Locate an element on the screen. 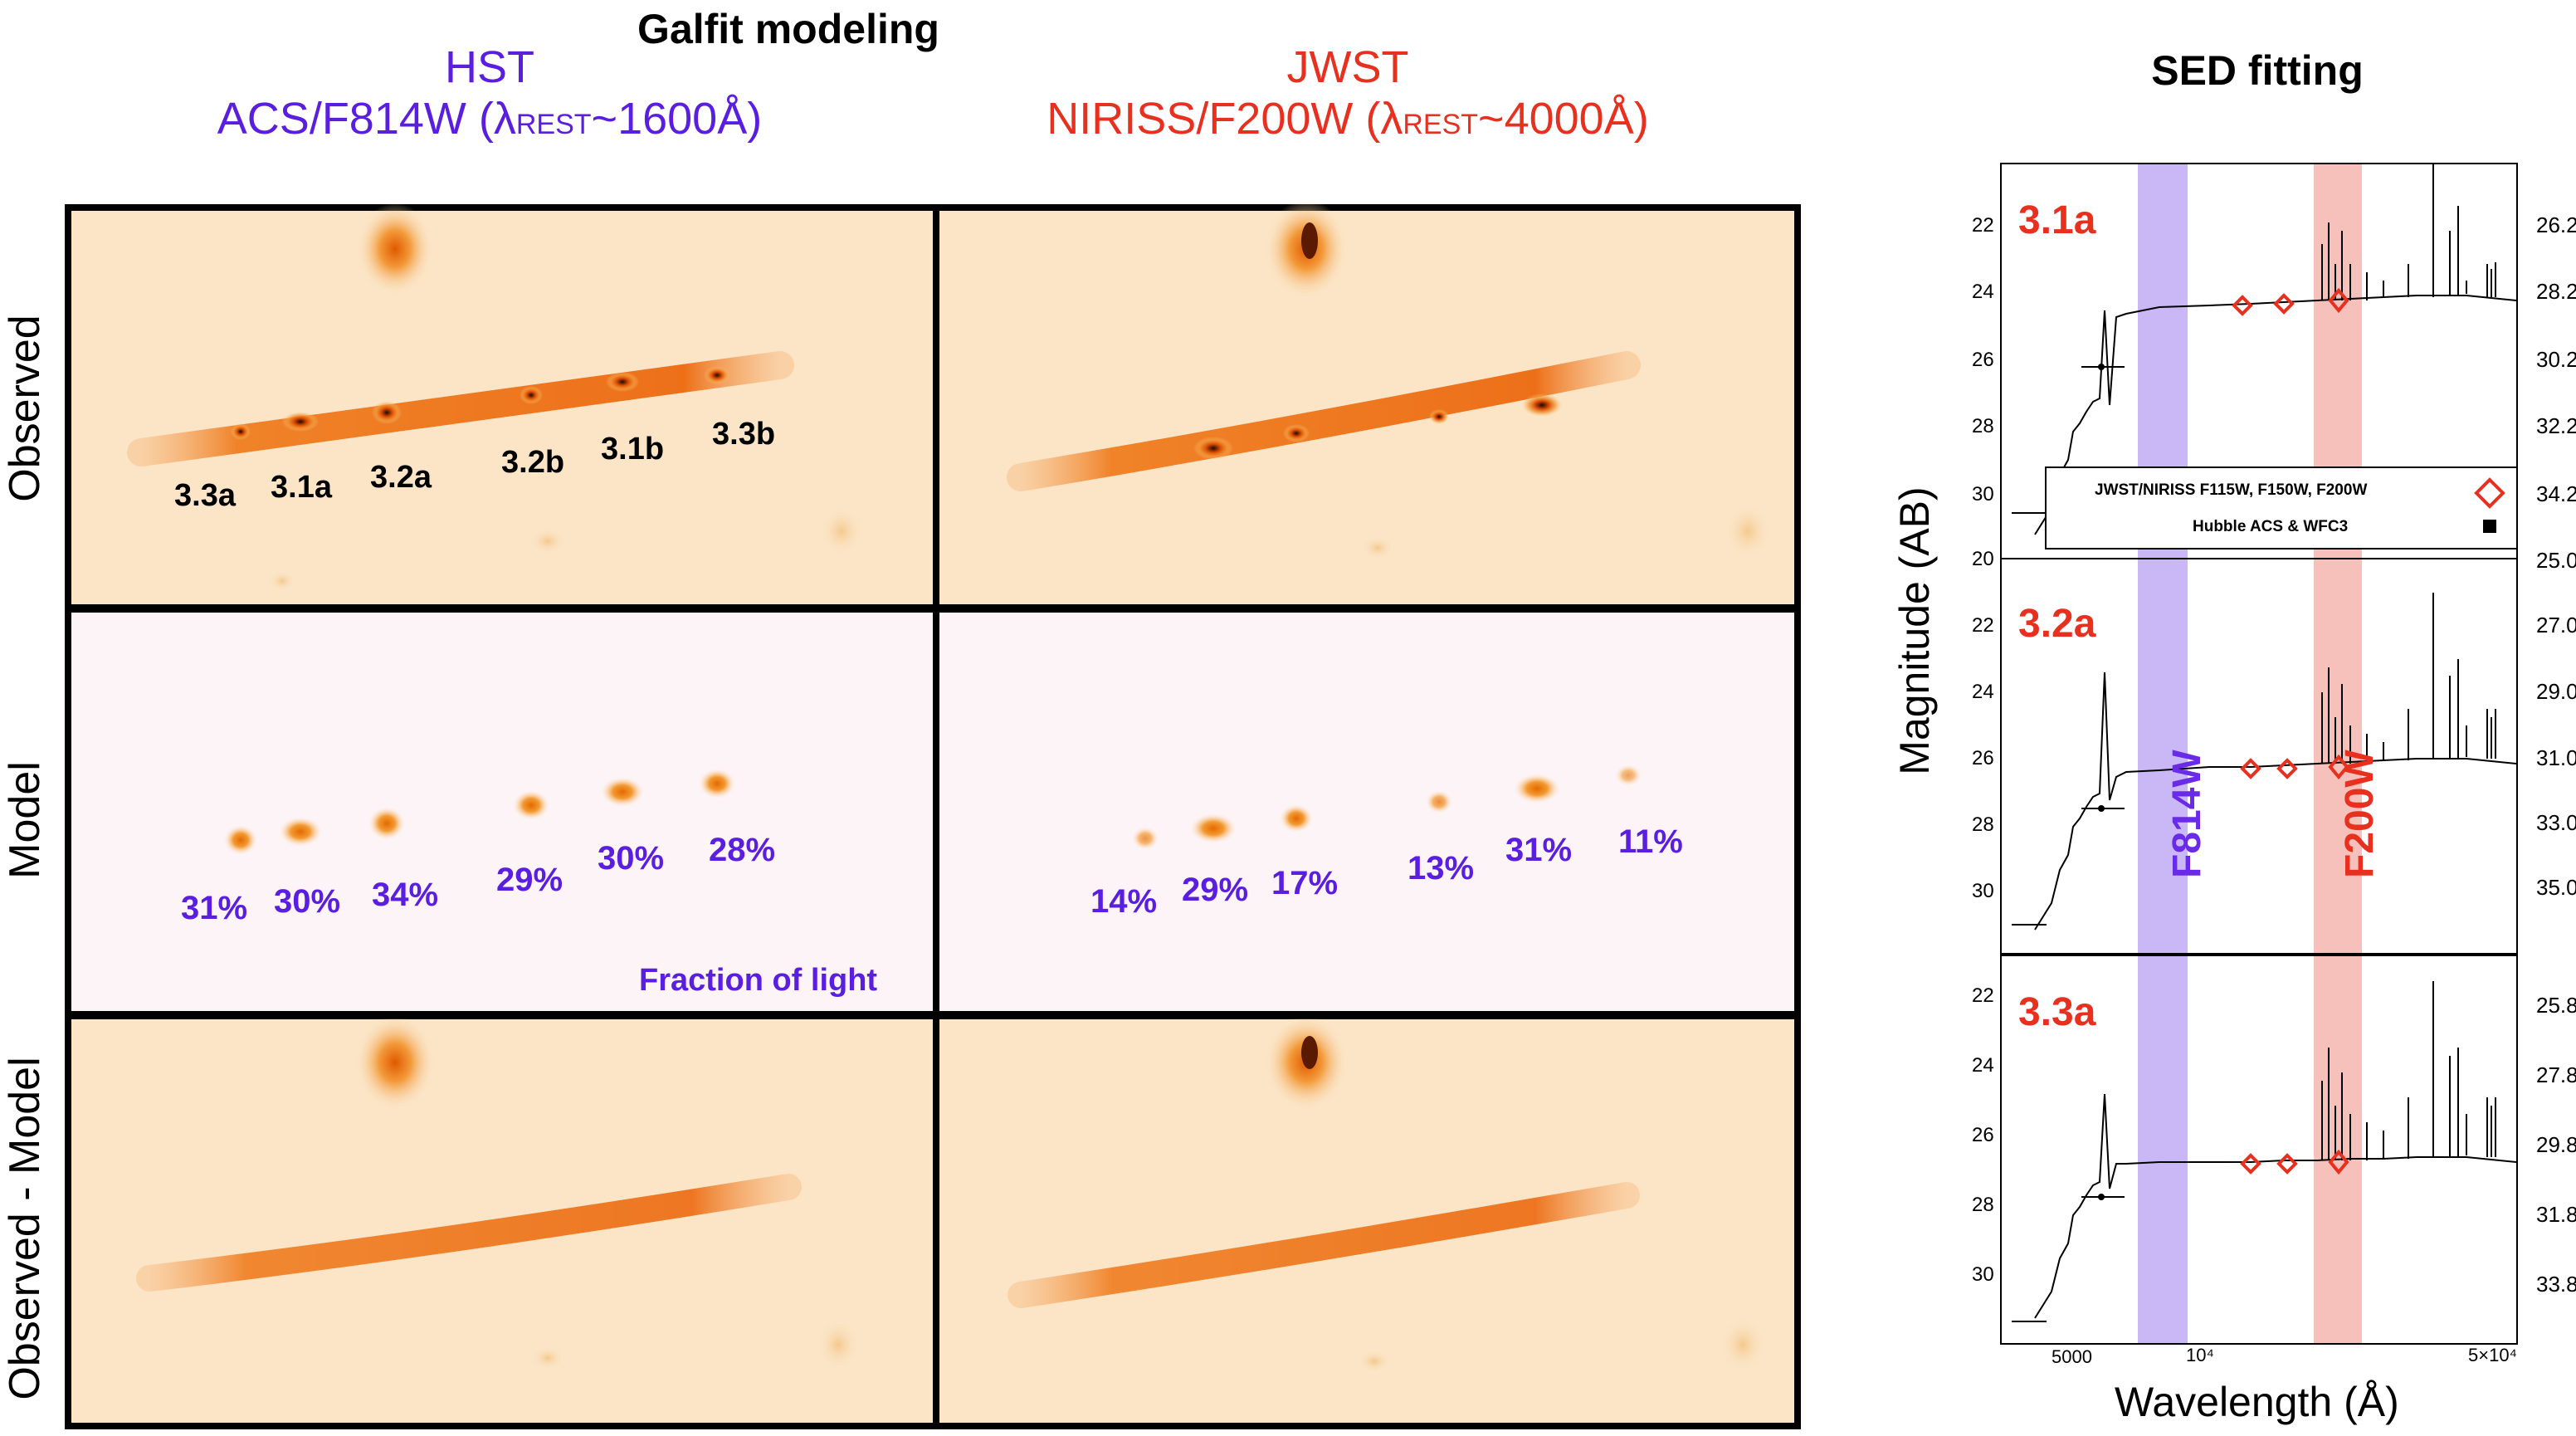 The height and width of the screenshot is (1436, 2576). clump-label: 3.1b is located at coordinates (633, 449).